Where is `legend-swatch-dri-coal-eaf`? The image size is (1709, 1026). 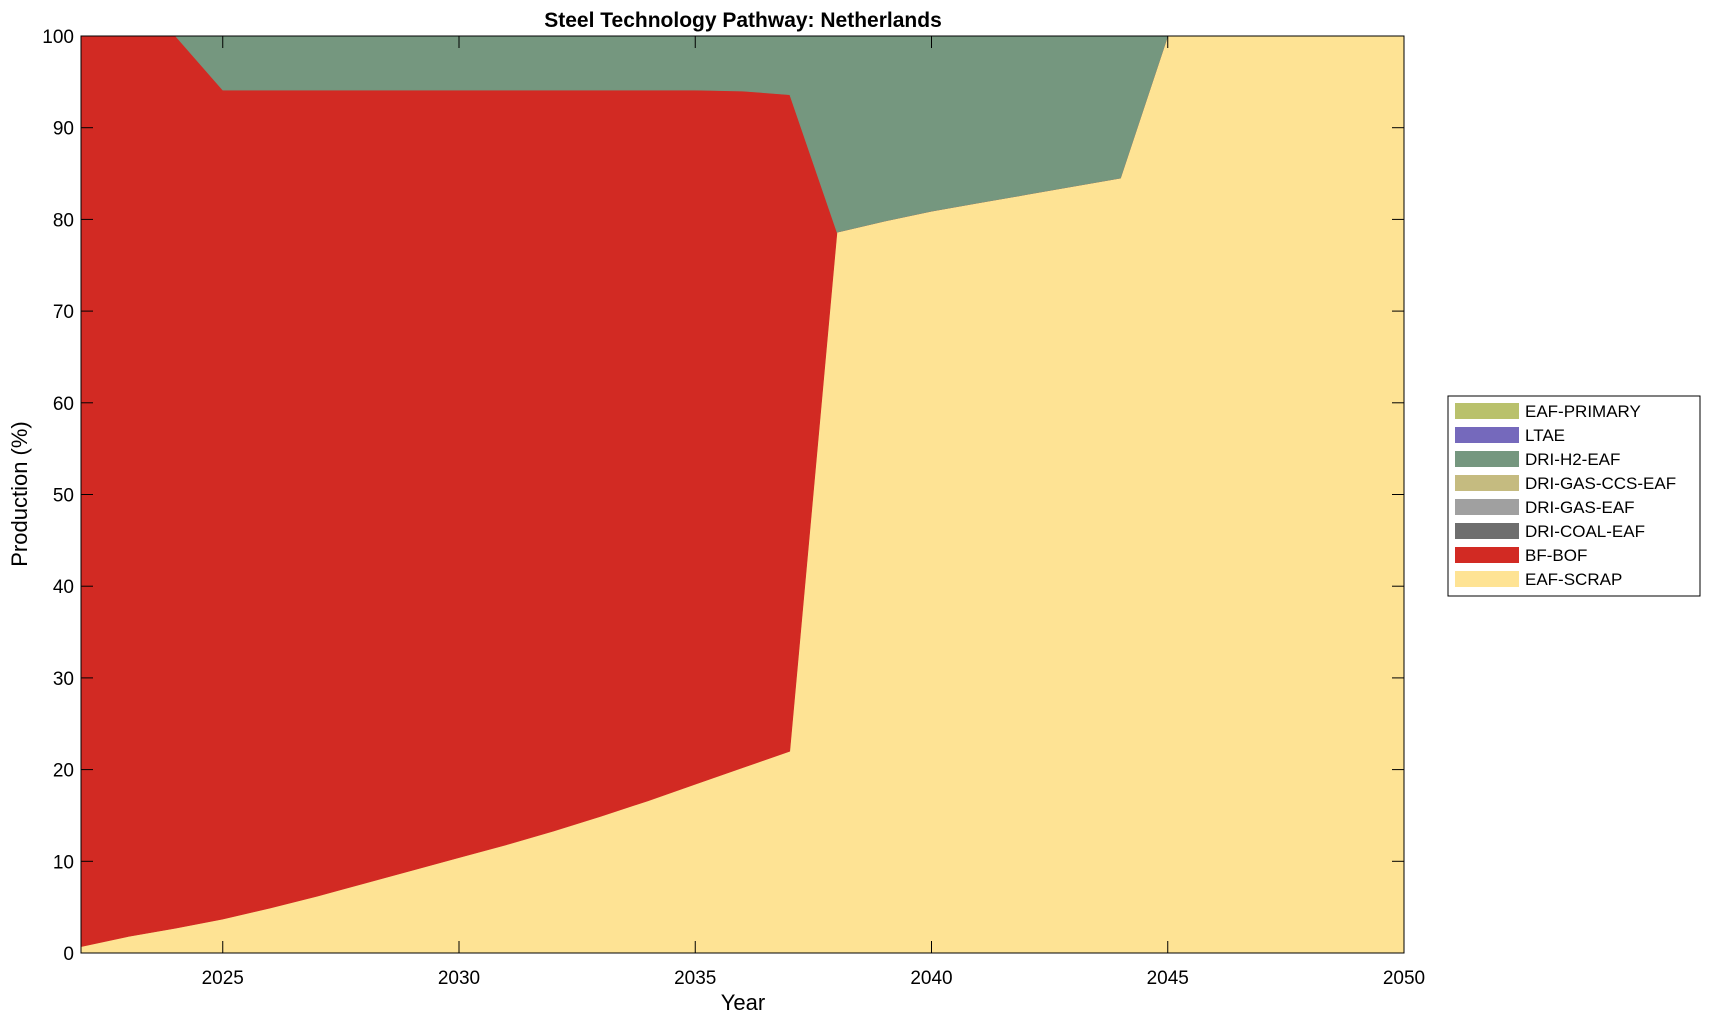 legend-swatch-dri-coal-eaf is located at coordinates (1487, 531).